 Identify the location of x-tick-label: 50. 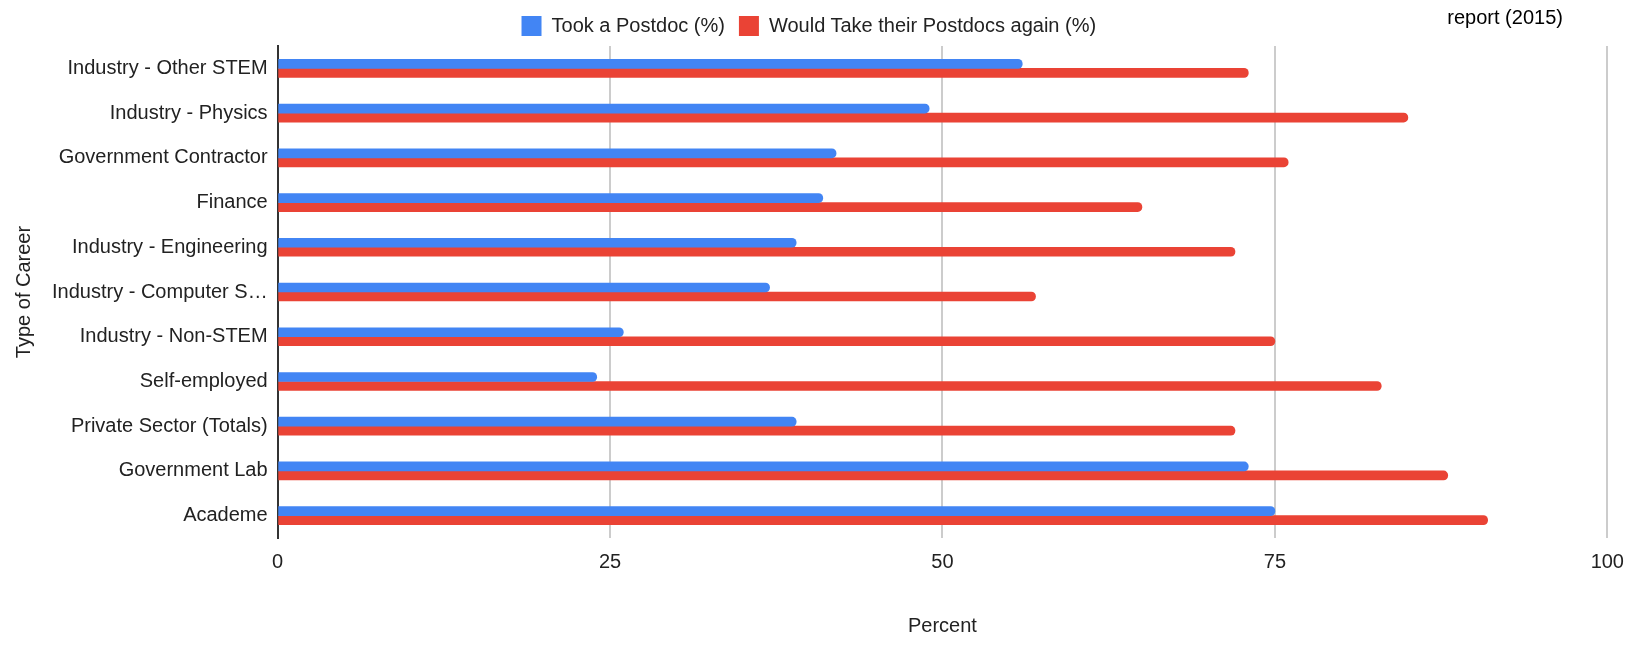
(942, 560).